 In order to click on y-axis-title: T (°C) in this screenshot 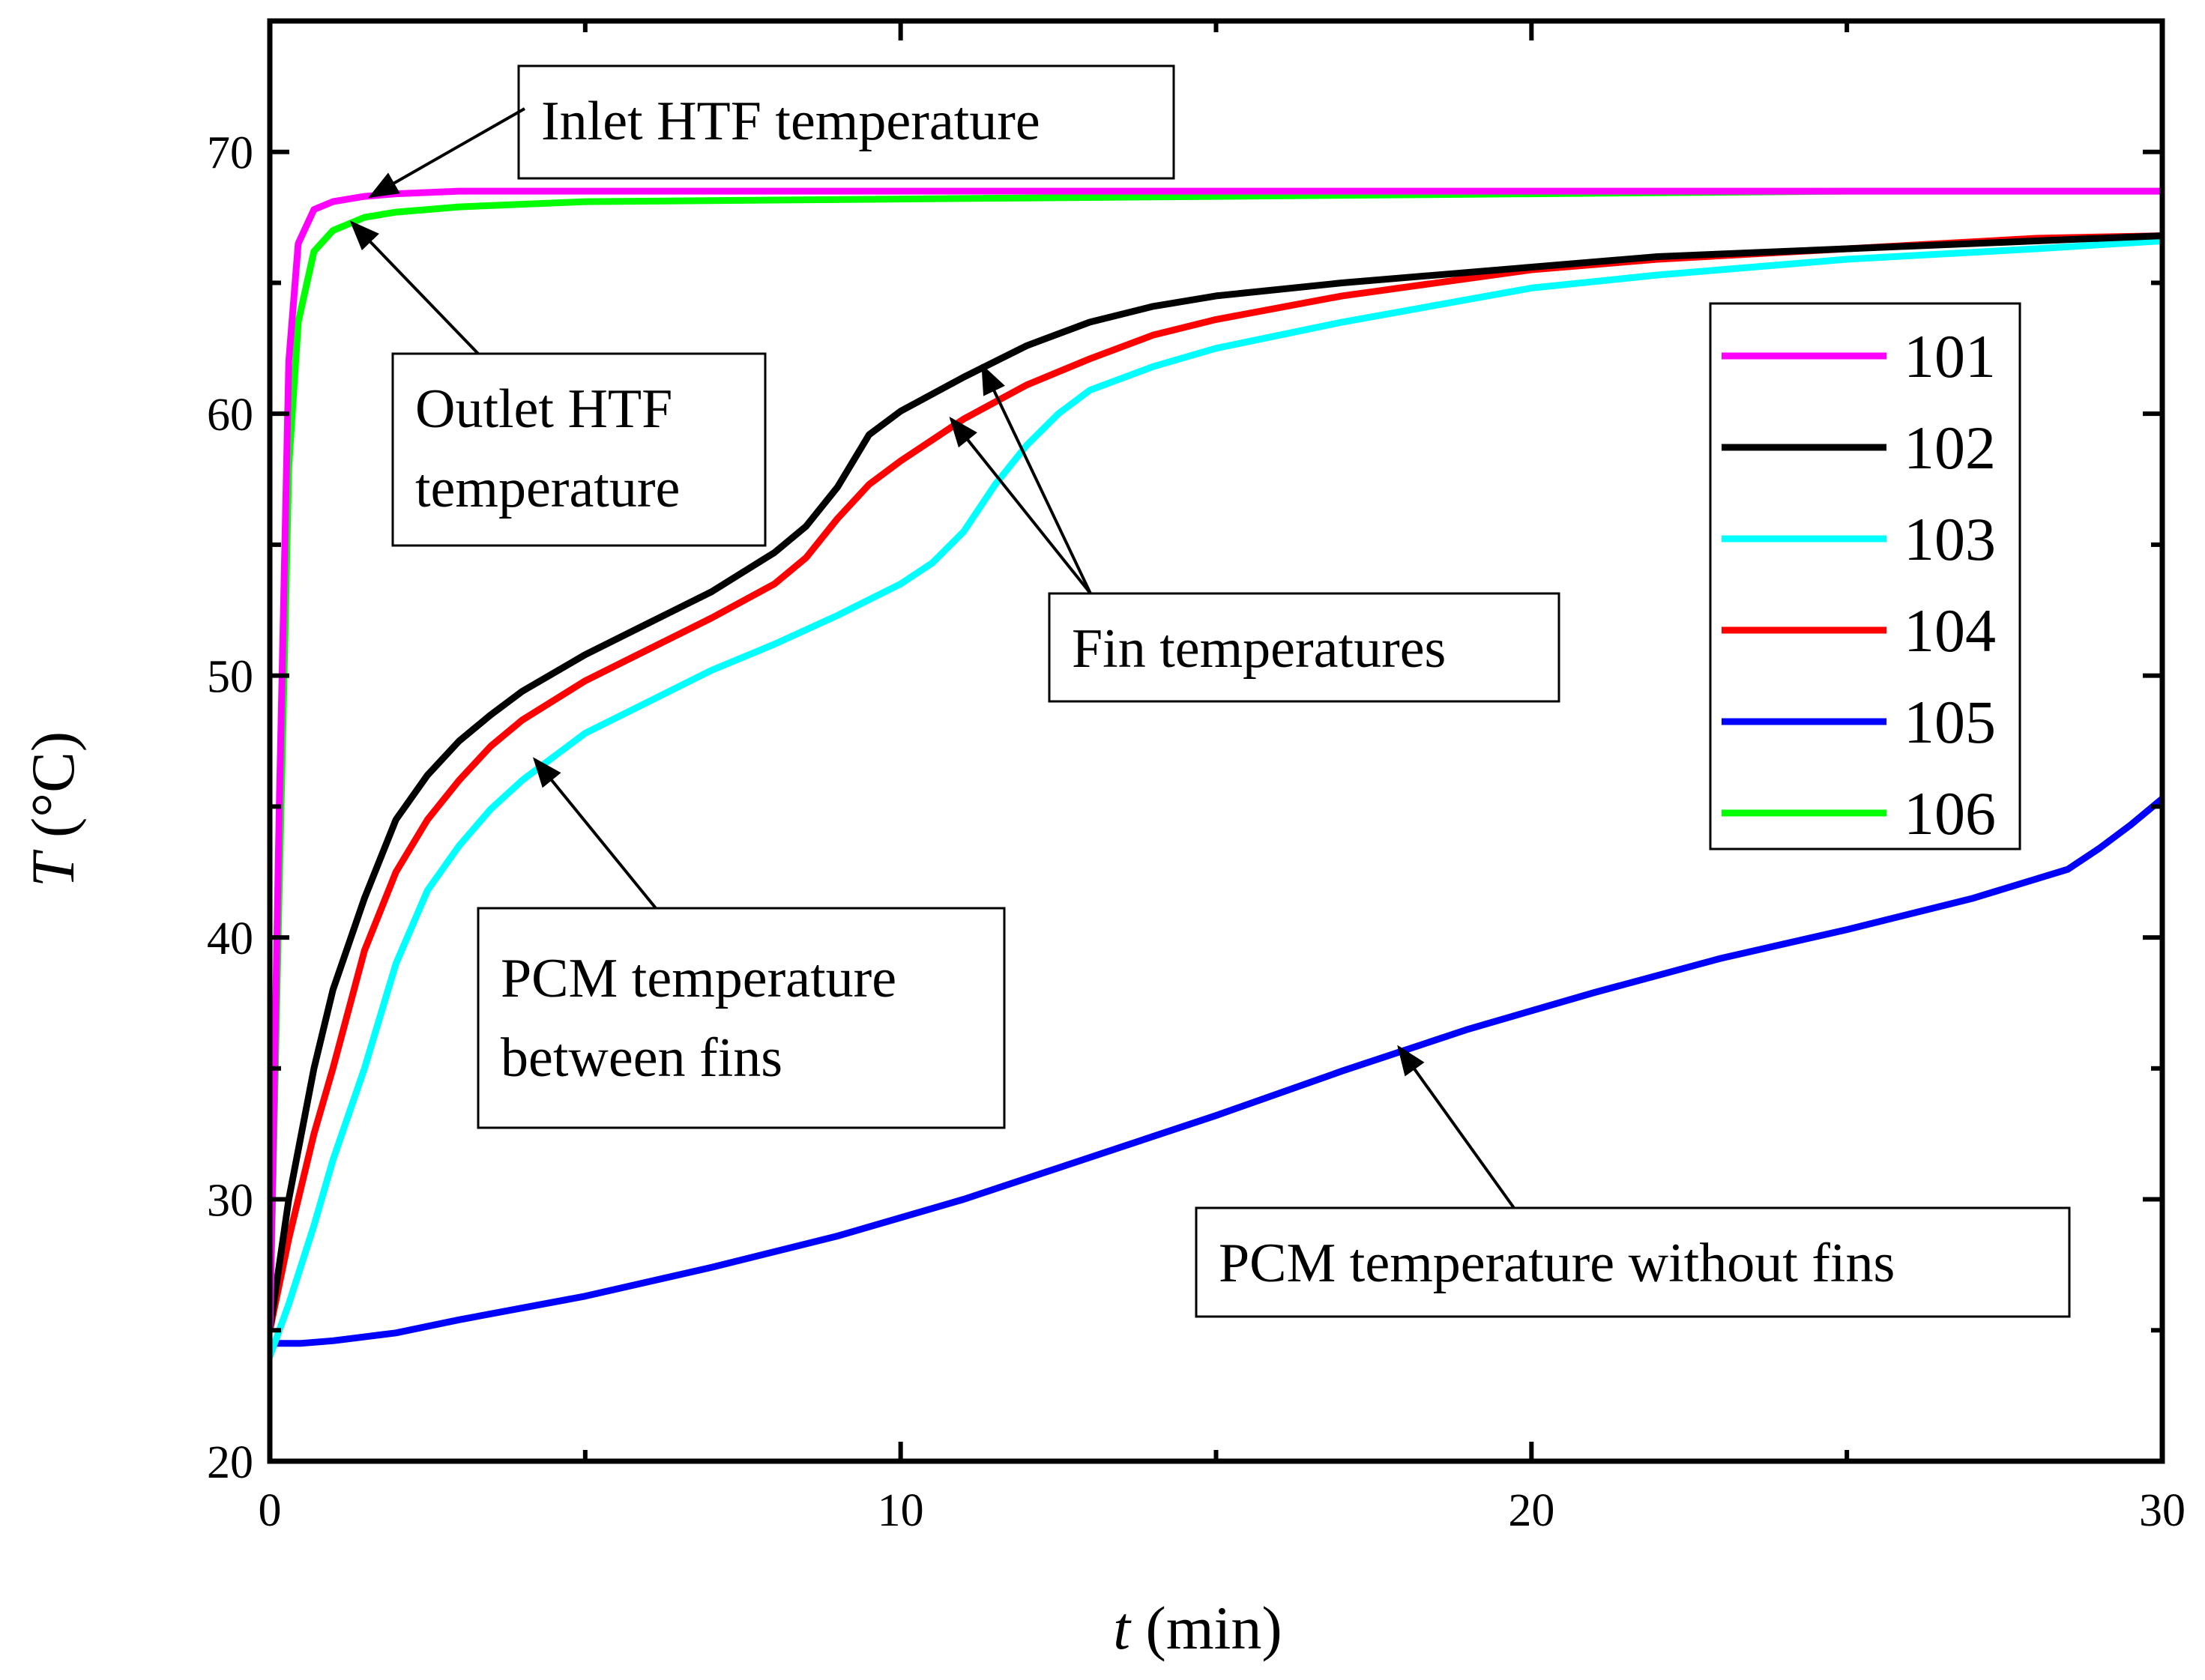, I will do `click(53, 809)`.